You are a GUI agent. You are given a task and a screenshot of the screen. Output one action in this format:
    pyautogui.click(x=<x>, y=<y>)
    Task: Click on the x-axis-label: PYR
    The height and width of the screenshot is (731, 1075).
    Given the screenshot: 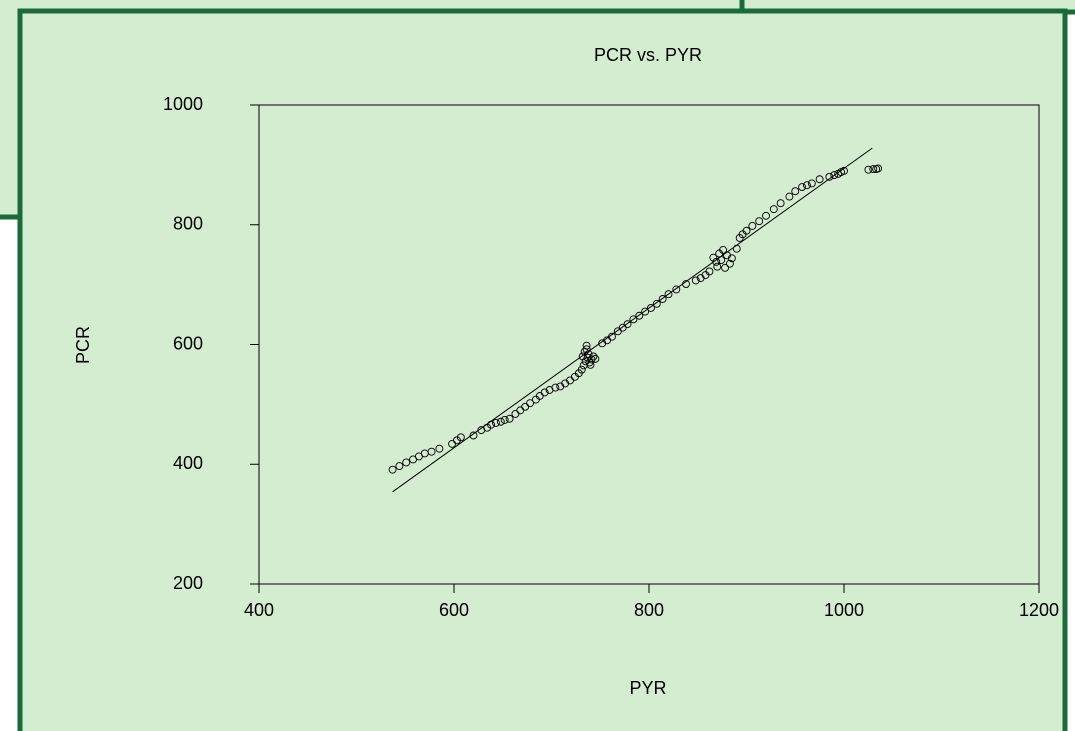 What is the action you would take?
    pyautogui.click(x=647, y=688)
    